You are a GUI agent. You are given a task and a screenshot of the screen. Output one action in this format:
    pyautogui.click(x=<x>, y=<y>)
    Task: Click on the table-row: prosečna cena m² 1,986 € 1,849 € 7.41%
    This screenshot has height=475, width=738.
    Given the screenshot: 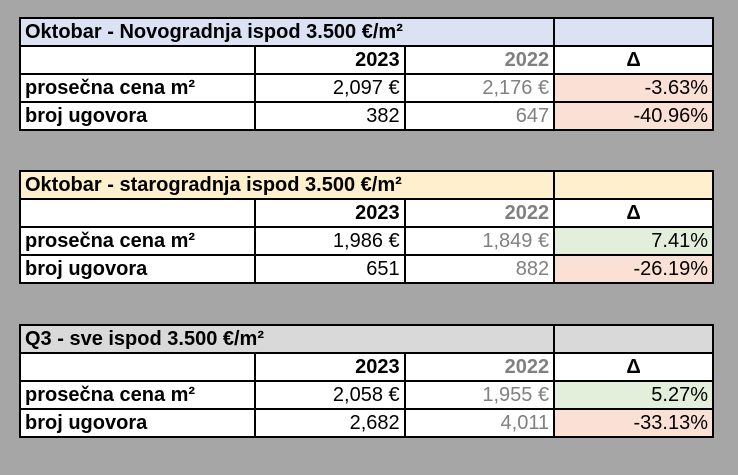 What is the action you would take?
    pyautogui.click(x=366, y=241)
    